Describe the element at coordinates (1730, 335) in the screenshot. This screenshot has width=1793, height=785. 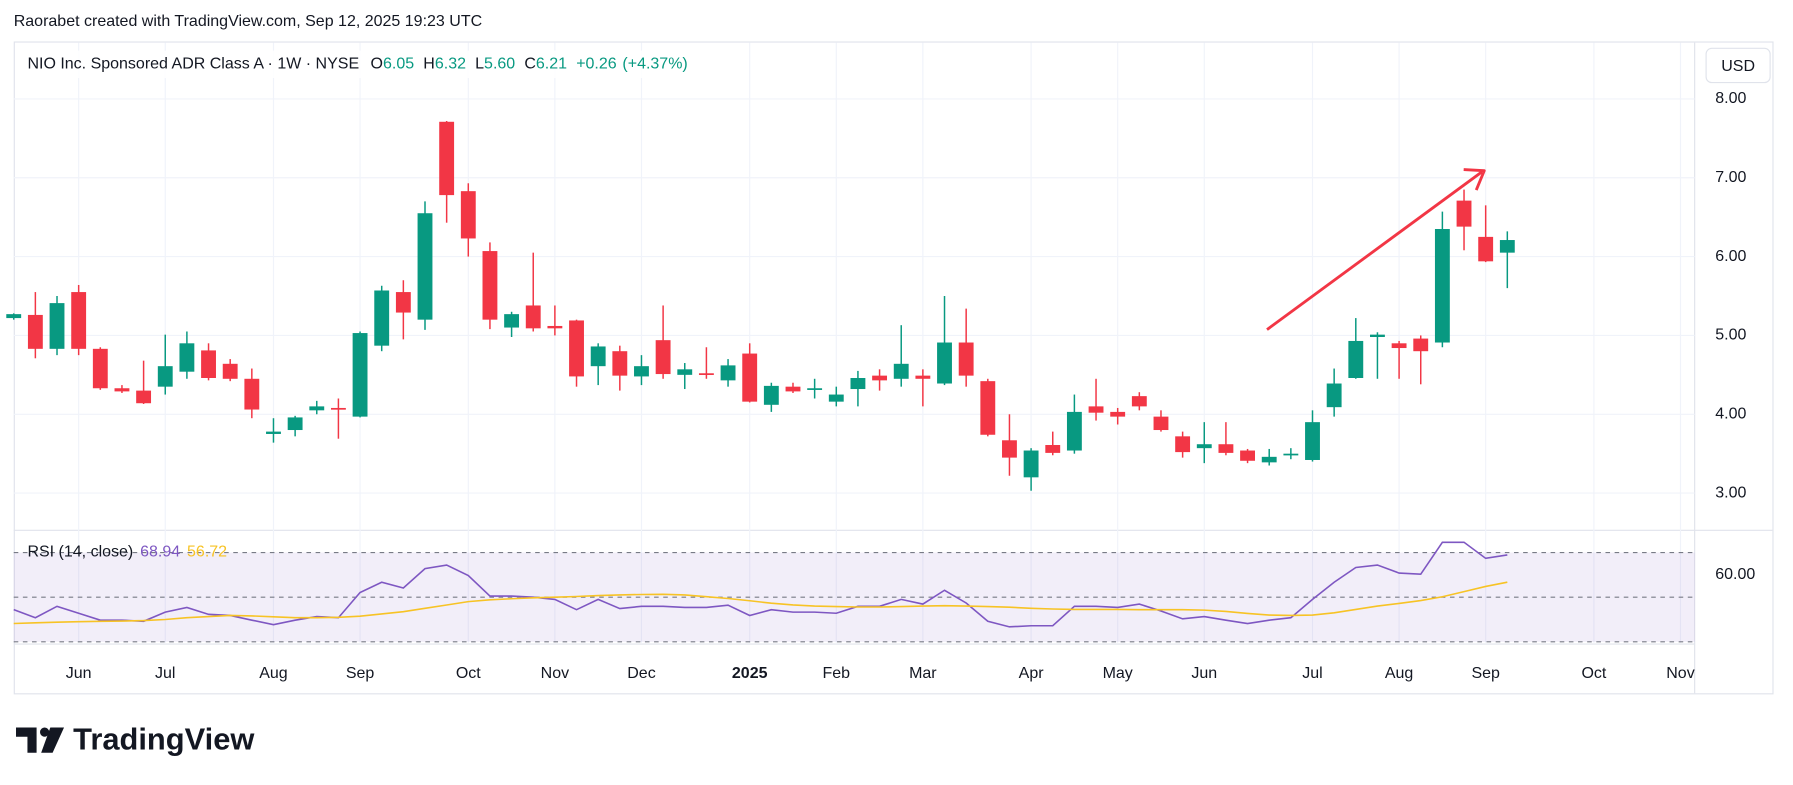
I see `y-tick-label: 5.00` at that location.